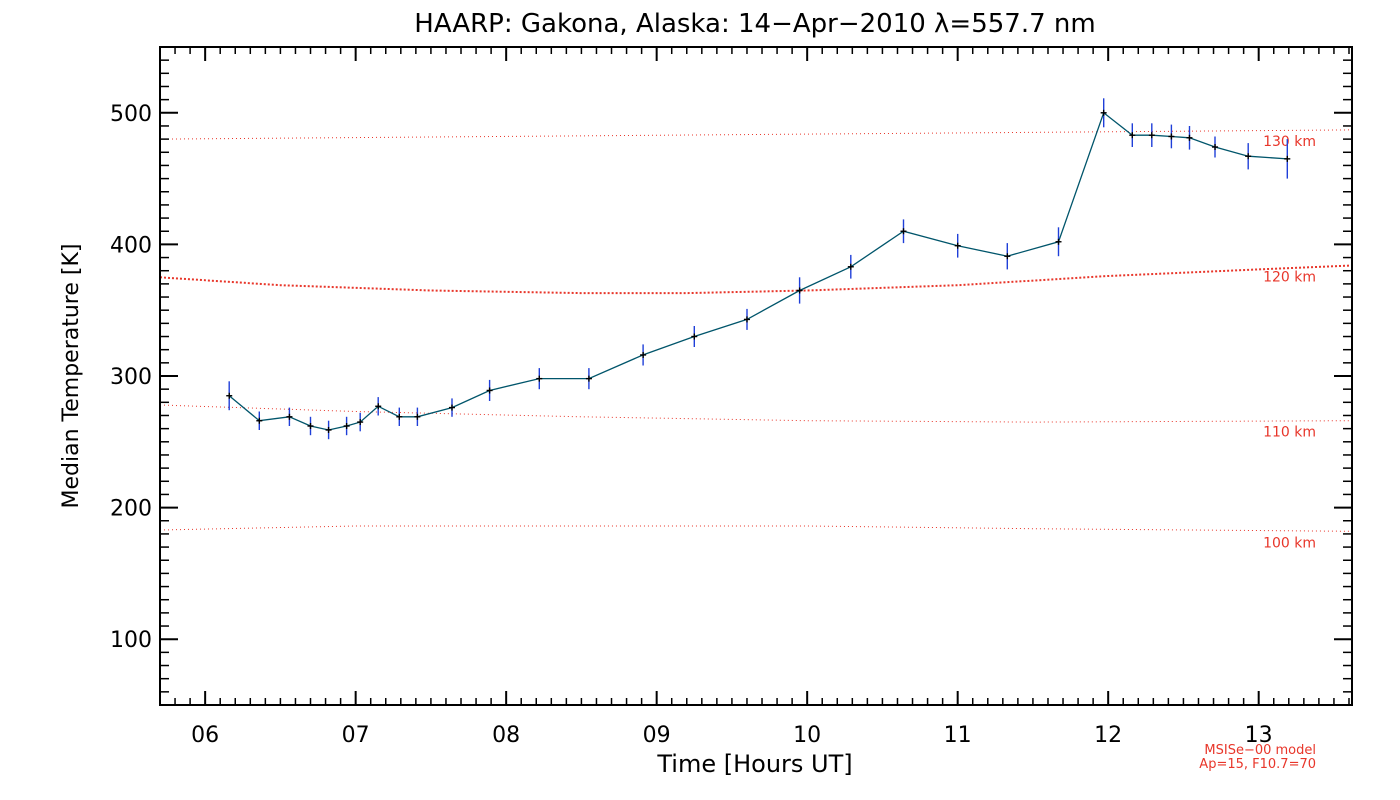 This screenshot has height=800, width=1400. What do you see at coordinates (756, 279) in the screenshot?
I see `model-curve-120-km` at bounding box center [756, 279].